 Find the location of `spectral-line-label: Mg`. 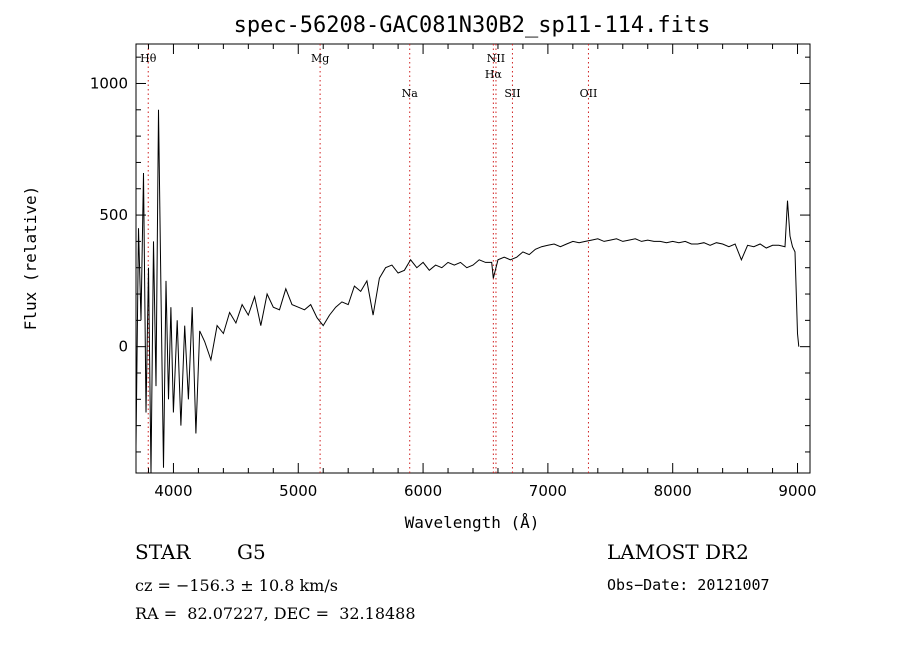

spectral-line-label: Mg is located at coordinates (320, 58).